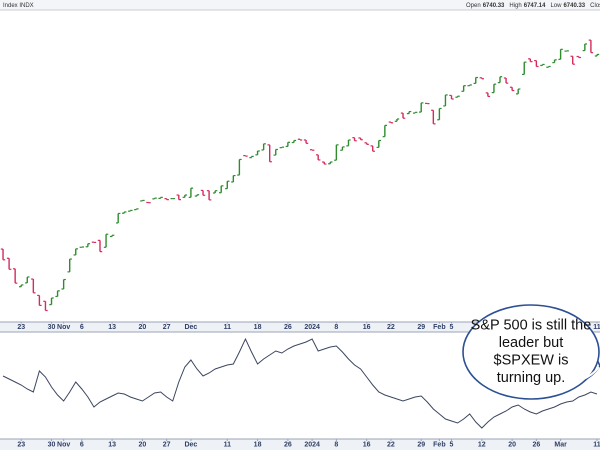 This screenshot has height=450, width=600. I want to click on x-tick-label: 12, so click(482, 444).